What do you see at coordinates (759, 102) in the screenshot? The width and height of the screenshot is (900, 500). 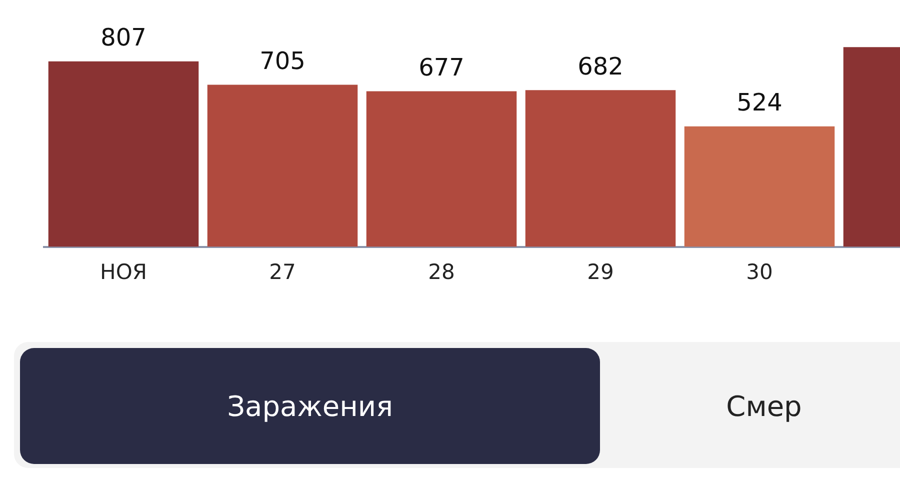 I see `data-label: 524` at bounding box center [759, 102].